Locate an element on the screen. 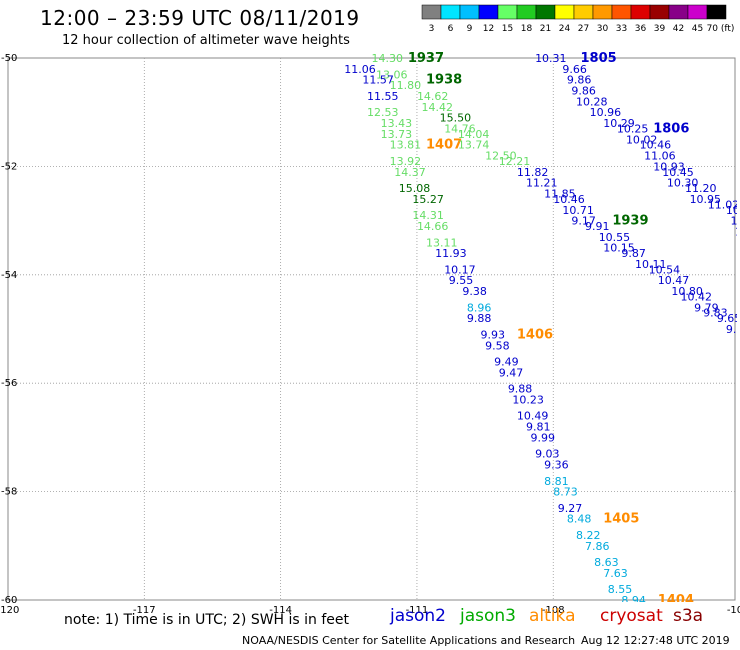 This screenshot has width=740, height=650. wave-height-label: 9.66 is located at coordinates (574, 69).